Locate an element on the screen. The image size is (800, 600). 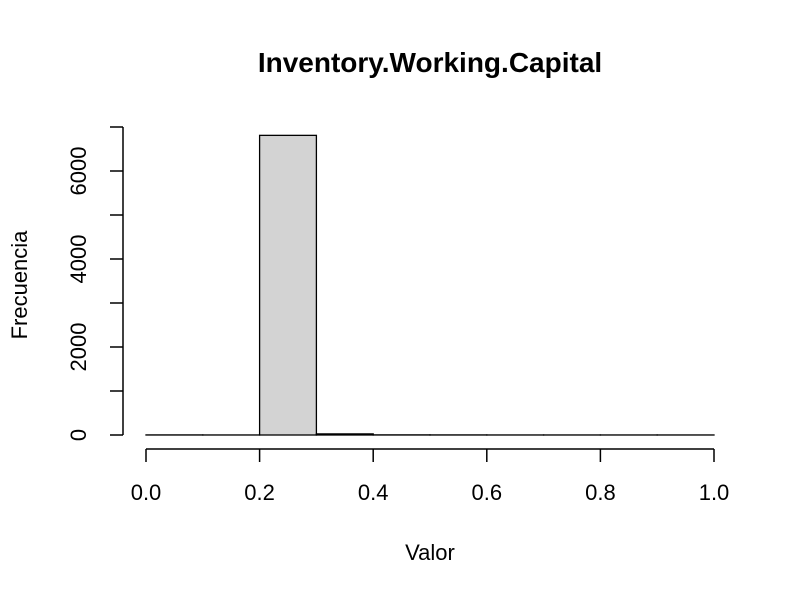
chart-title: Inventory.Working.Capital is located at coordinates (430, 62).